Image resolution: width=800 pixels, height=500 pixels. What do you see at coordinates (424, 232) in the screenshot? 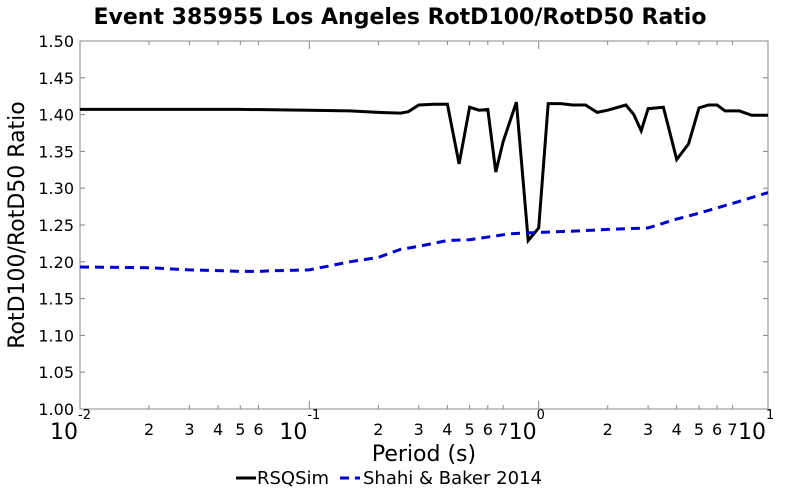
I see `series-line-shahi-baker` at bounding box center [424, 232].